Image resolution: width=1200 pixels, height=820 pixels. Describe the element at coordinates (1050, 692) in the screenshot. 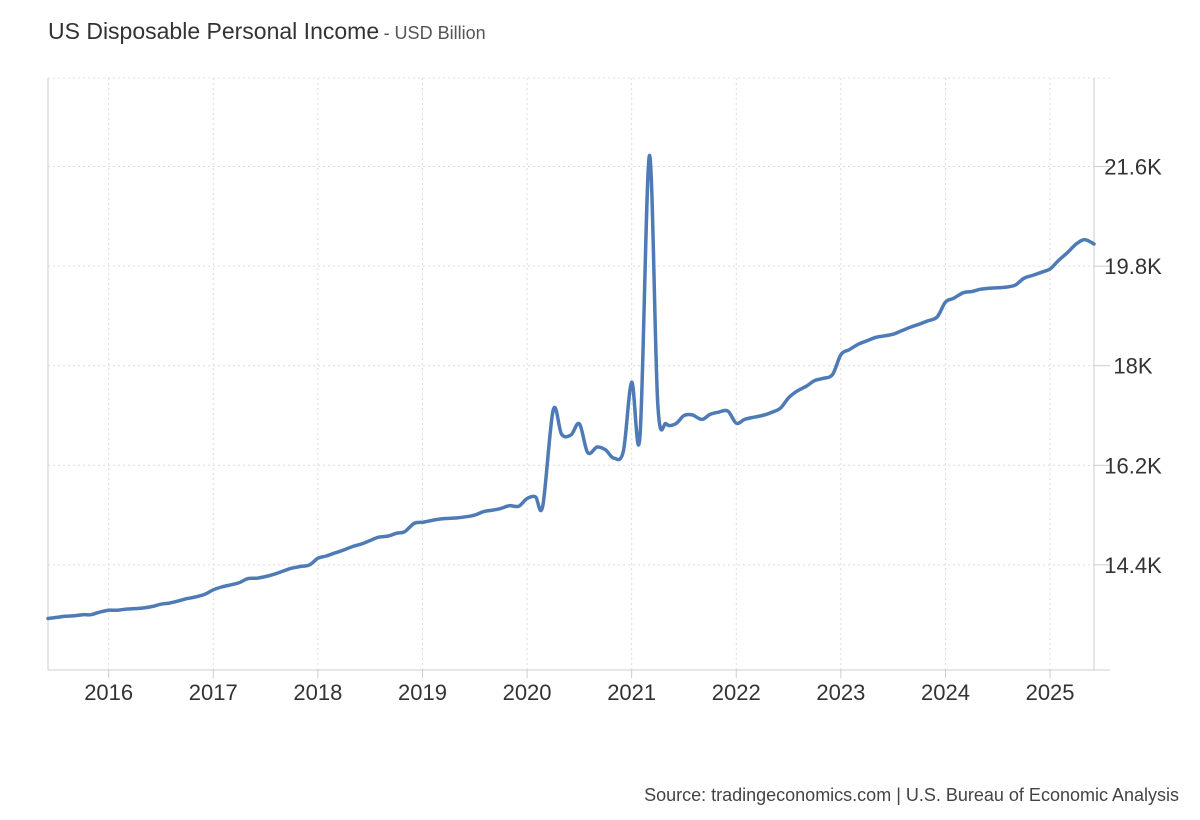

I see `x-tick-label: 2025` at that location.